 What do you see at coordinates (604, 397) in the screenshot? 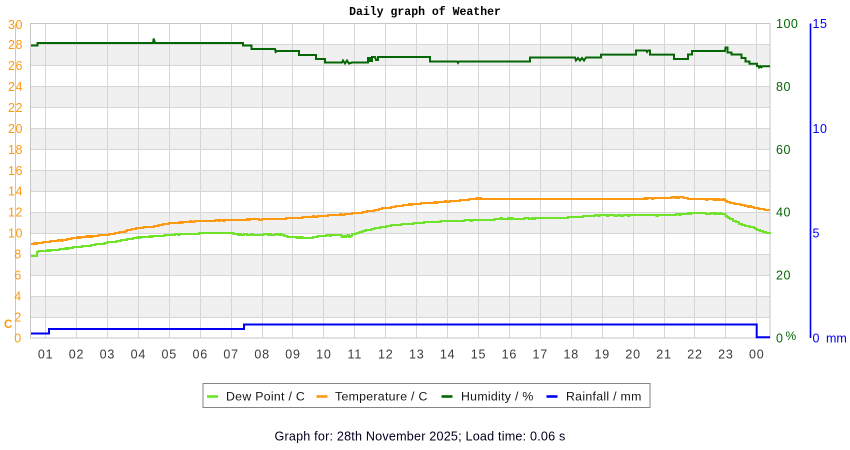
I see `svg-text: Rainfall / mm` at bounding box center [604, 397].